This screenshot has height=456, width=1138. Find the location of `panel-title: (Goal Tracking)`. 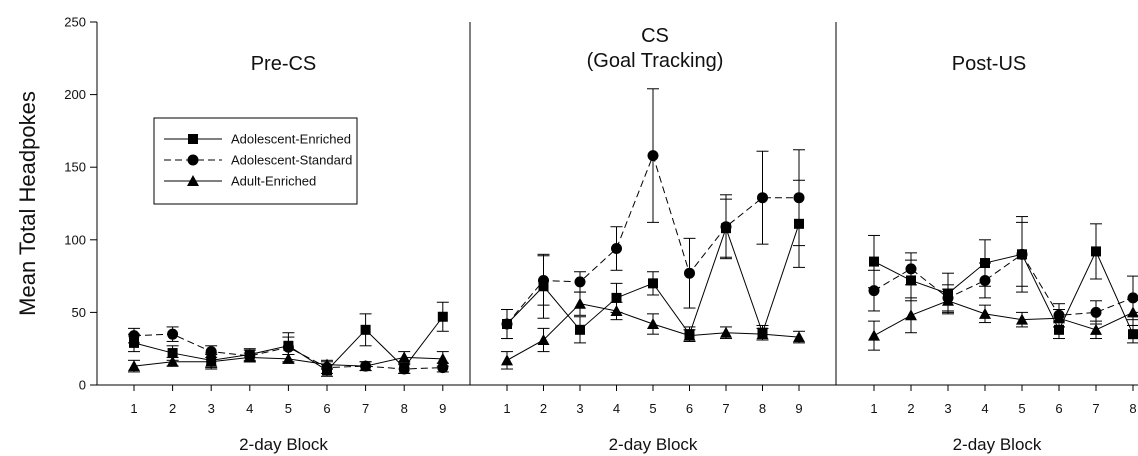

panel-title: (Goal Tracking) is located at coordinates (655, 61).